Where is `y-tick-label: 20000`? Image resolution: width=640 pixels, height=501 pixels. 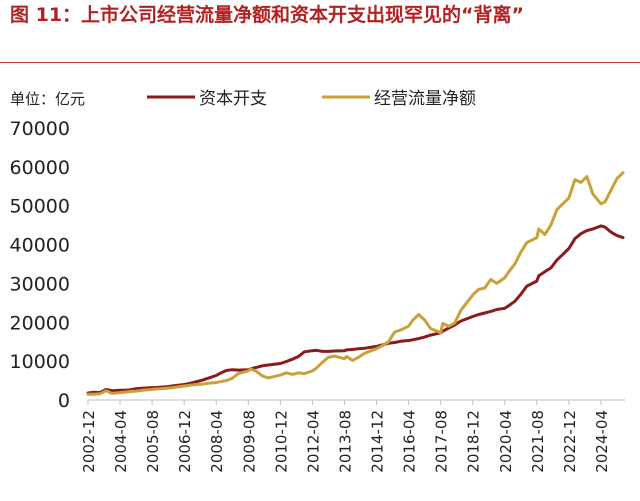
y-tick-label: 20000 is located at coordinates (40, 323).